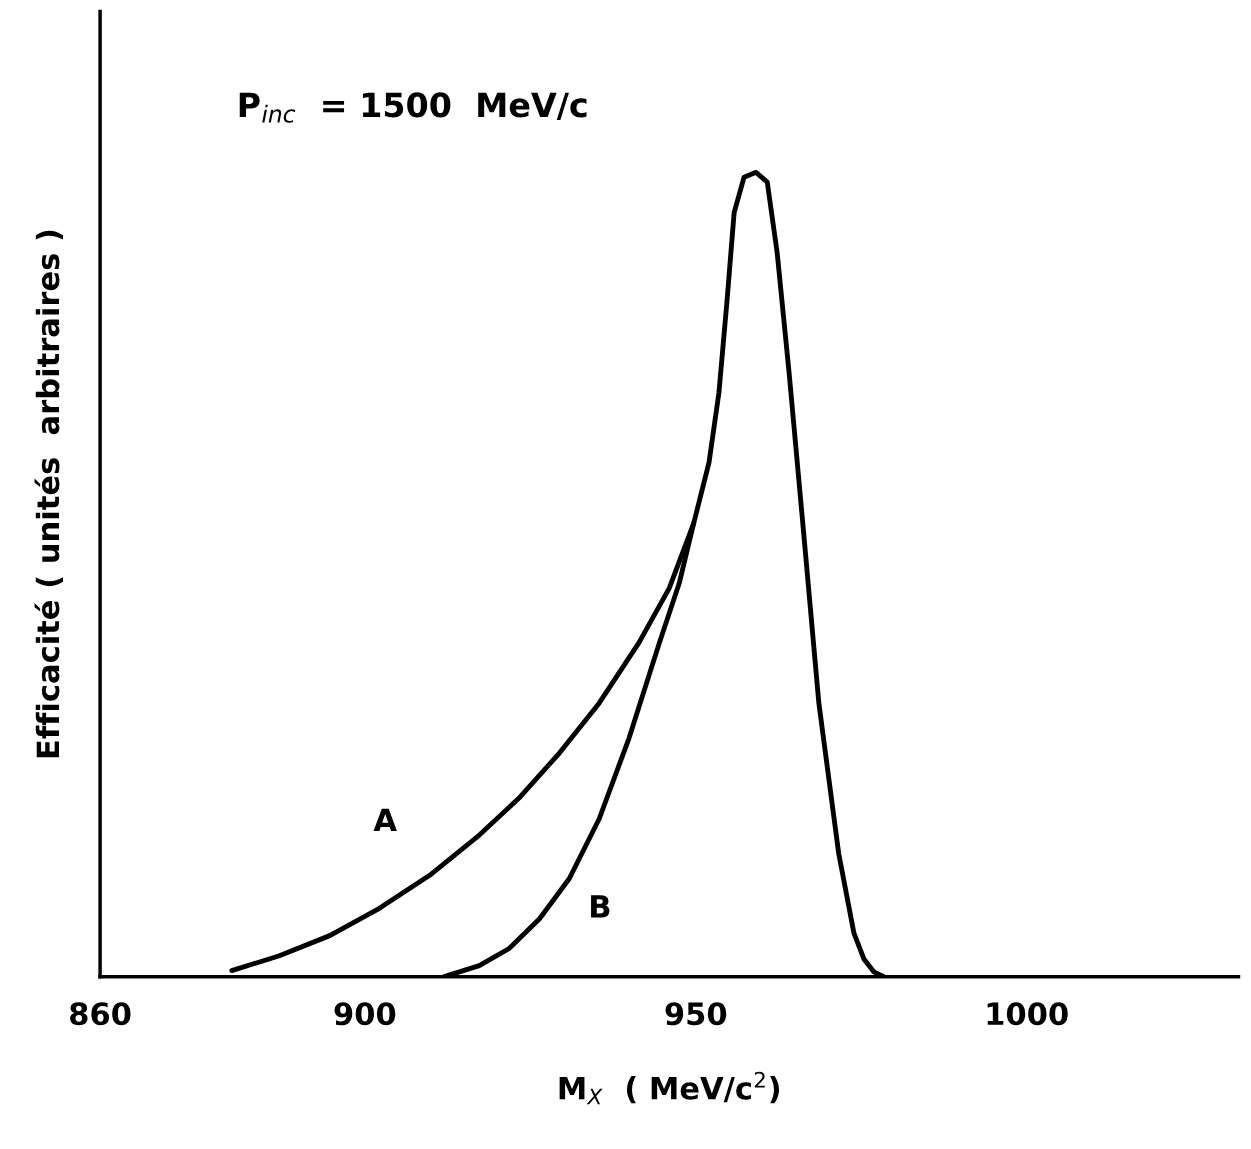  What do you see at coordinates (413, 107) in the screenshot?
I see `text: P$_{inc}$ = 1500 MeV/c` at bounding box center [413, 107].